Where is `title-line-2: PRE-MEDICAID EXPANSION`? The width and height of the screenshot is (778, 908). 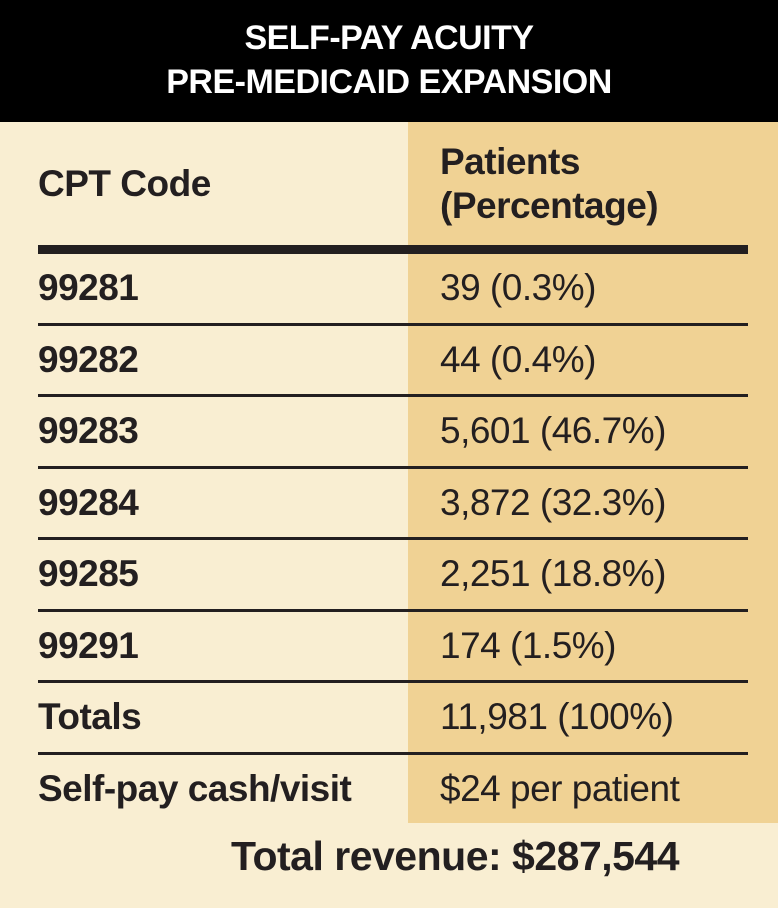
title-line-2: PRE-MEDICAID EXPANSION is located at coordinates (389, 82).